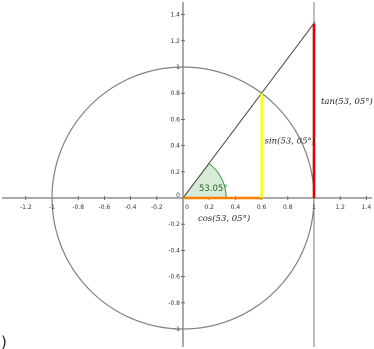  I want to click on x-tick-label: -0.8, so click(78, 207).